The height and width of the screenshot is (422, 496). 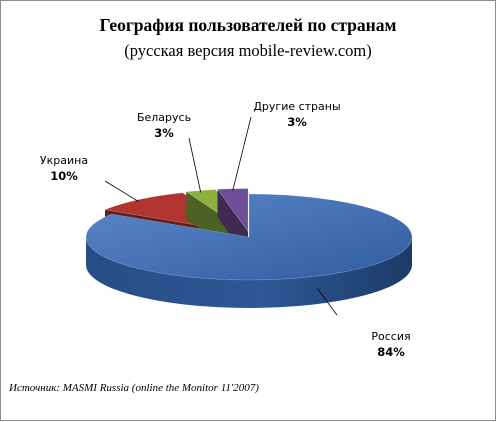 What do you see at coordinates (164, 117) in the screenshot?
I see `slice-label-3: Беларусь` at bounding box center [164, 117].